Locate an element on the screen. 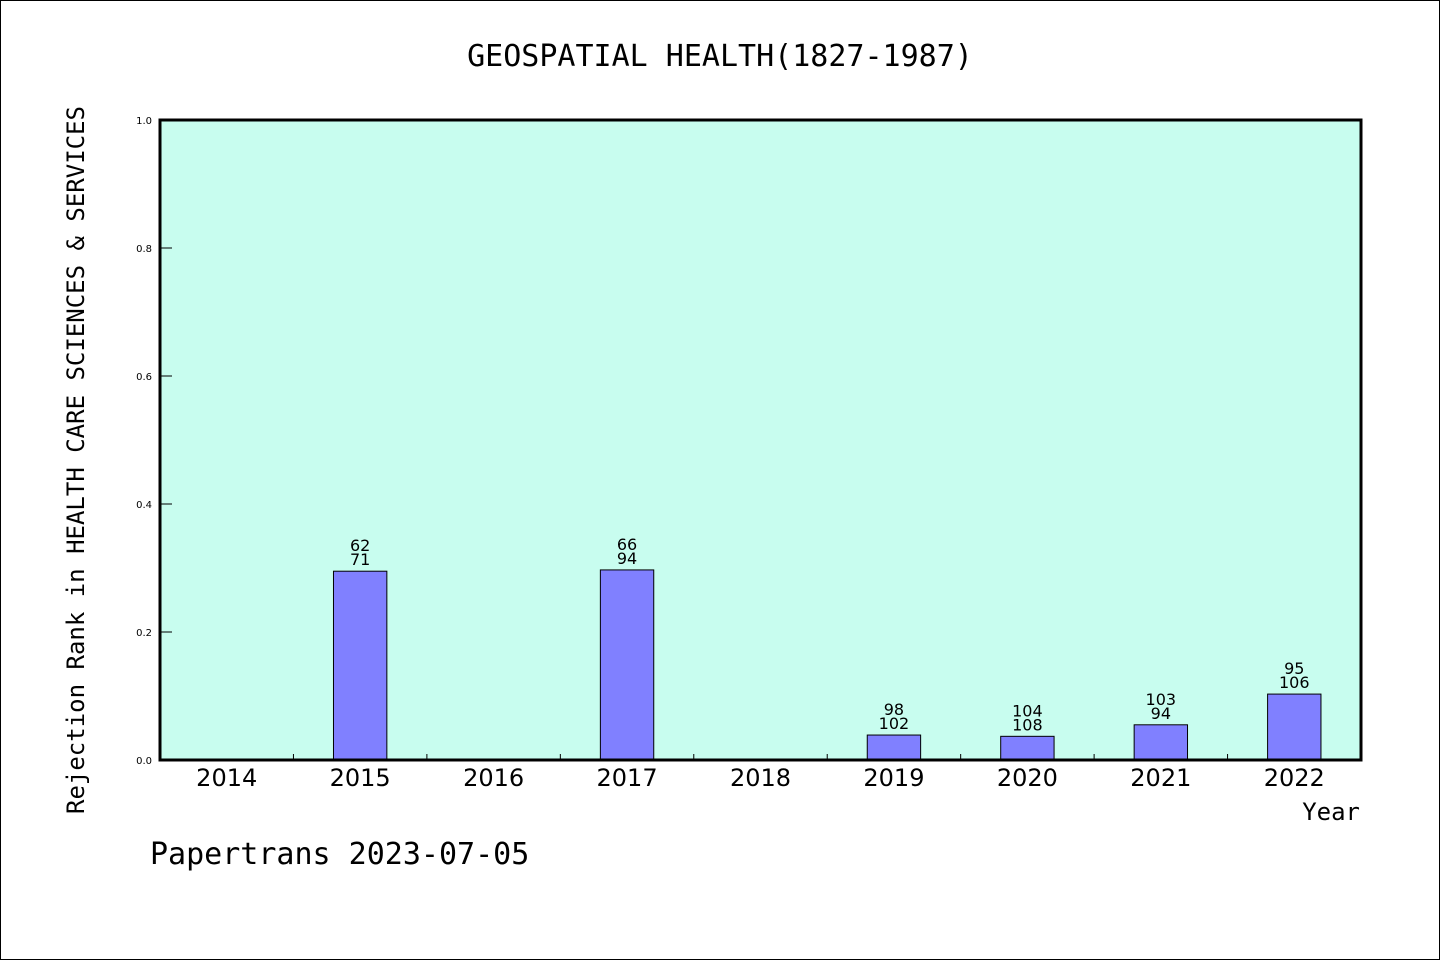  bar-label-bottom: 71 is located at coordinates (360, 559).